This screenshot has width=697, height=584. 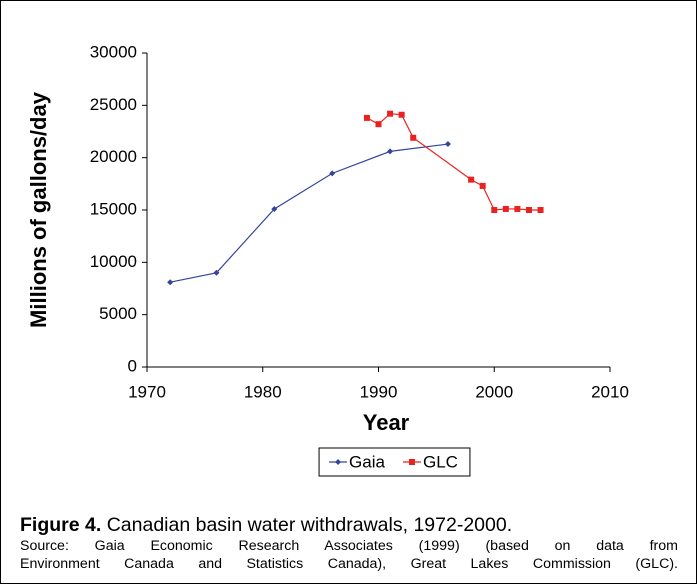 What do you see at coordinates (263, 391) in the screenshot?
I see `x-tick-label: 1980` at bounding box center [263, 391].